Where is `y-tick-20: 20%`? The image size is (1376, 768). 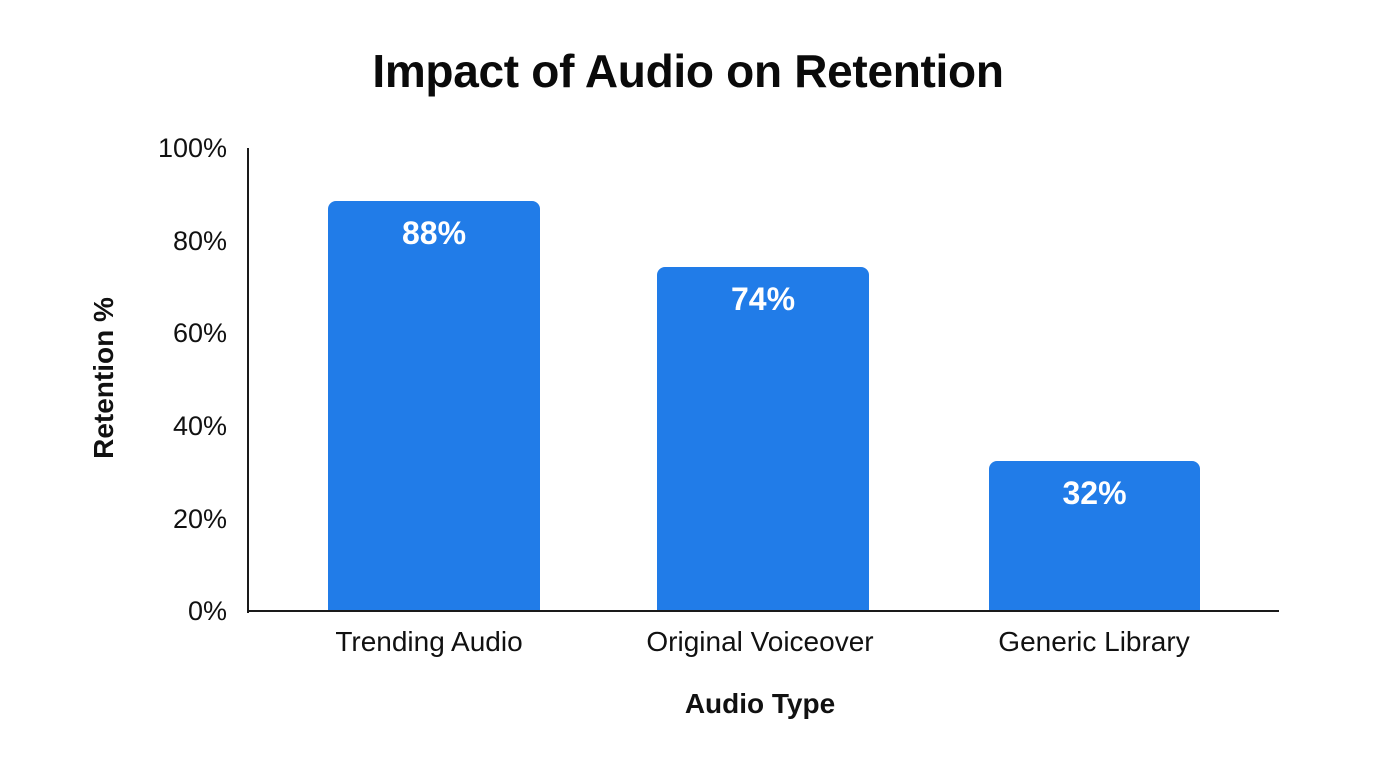 y-tick-20: 20% is located at coordinates (199, 519).